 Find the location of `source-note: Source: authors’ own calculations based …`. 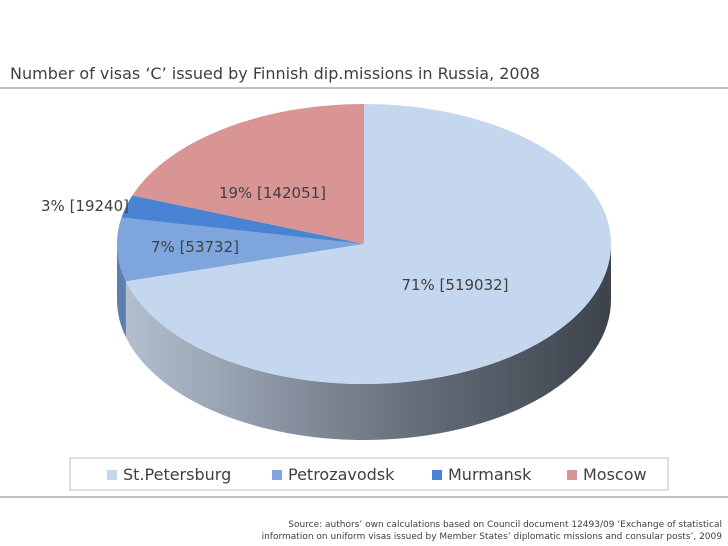

source-note: Source: authors’ own calculations based … is located at coordinates (491, 531).